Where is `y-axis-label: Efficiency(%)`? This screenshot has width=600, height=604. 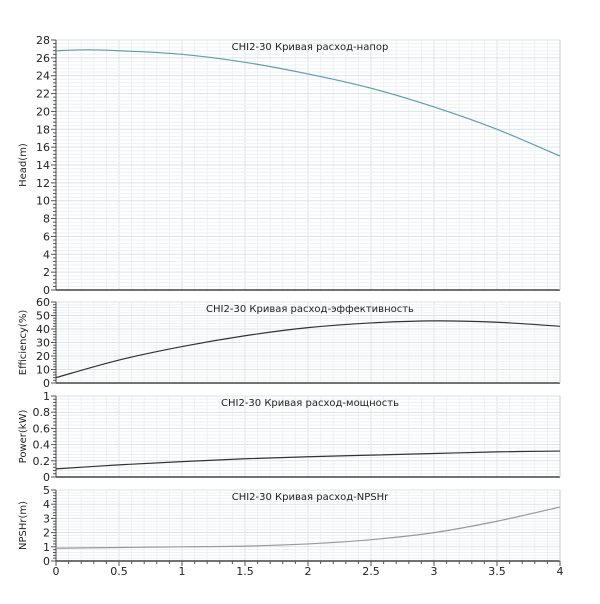 y-axis-label: Efficiency(%) is located at coordinates (23, 343).